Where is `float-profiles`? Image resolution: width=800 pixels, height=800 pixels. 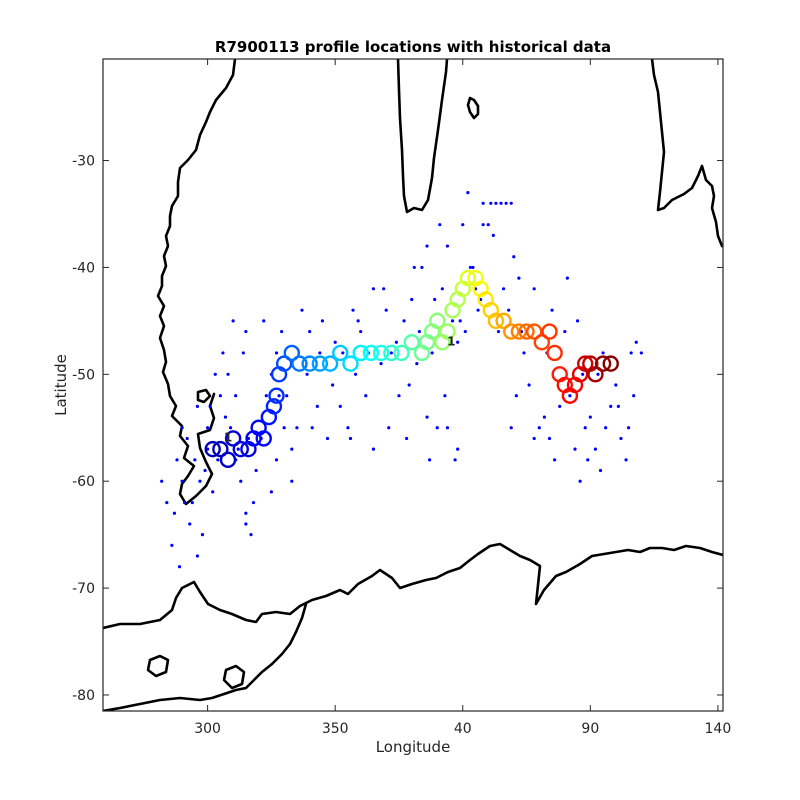
float-profiles is located at coordinates (411, 369).